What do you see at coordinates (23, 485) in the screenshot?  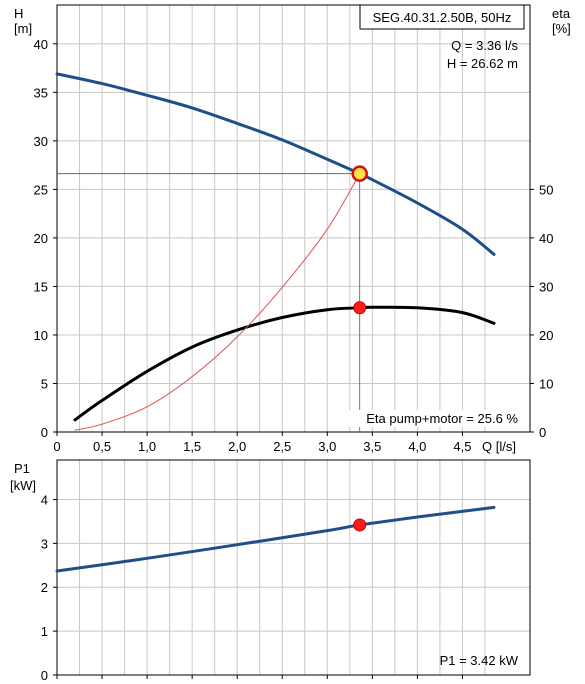 I see `power-axis-unit: [kW]` at bounding box center [23, 485].